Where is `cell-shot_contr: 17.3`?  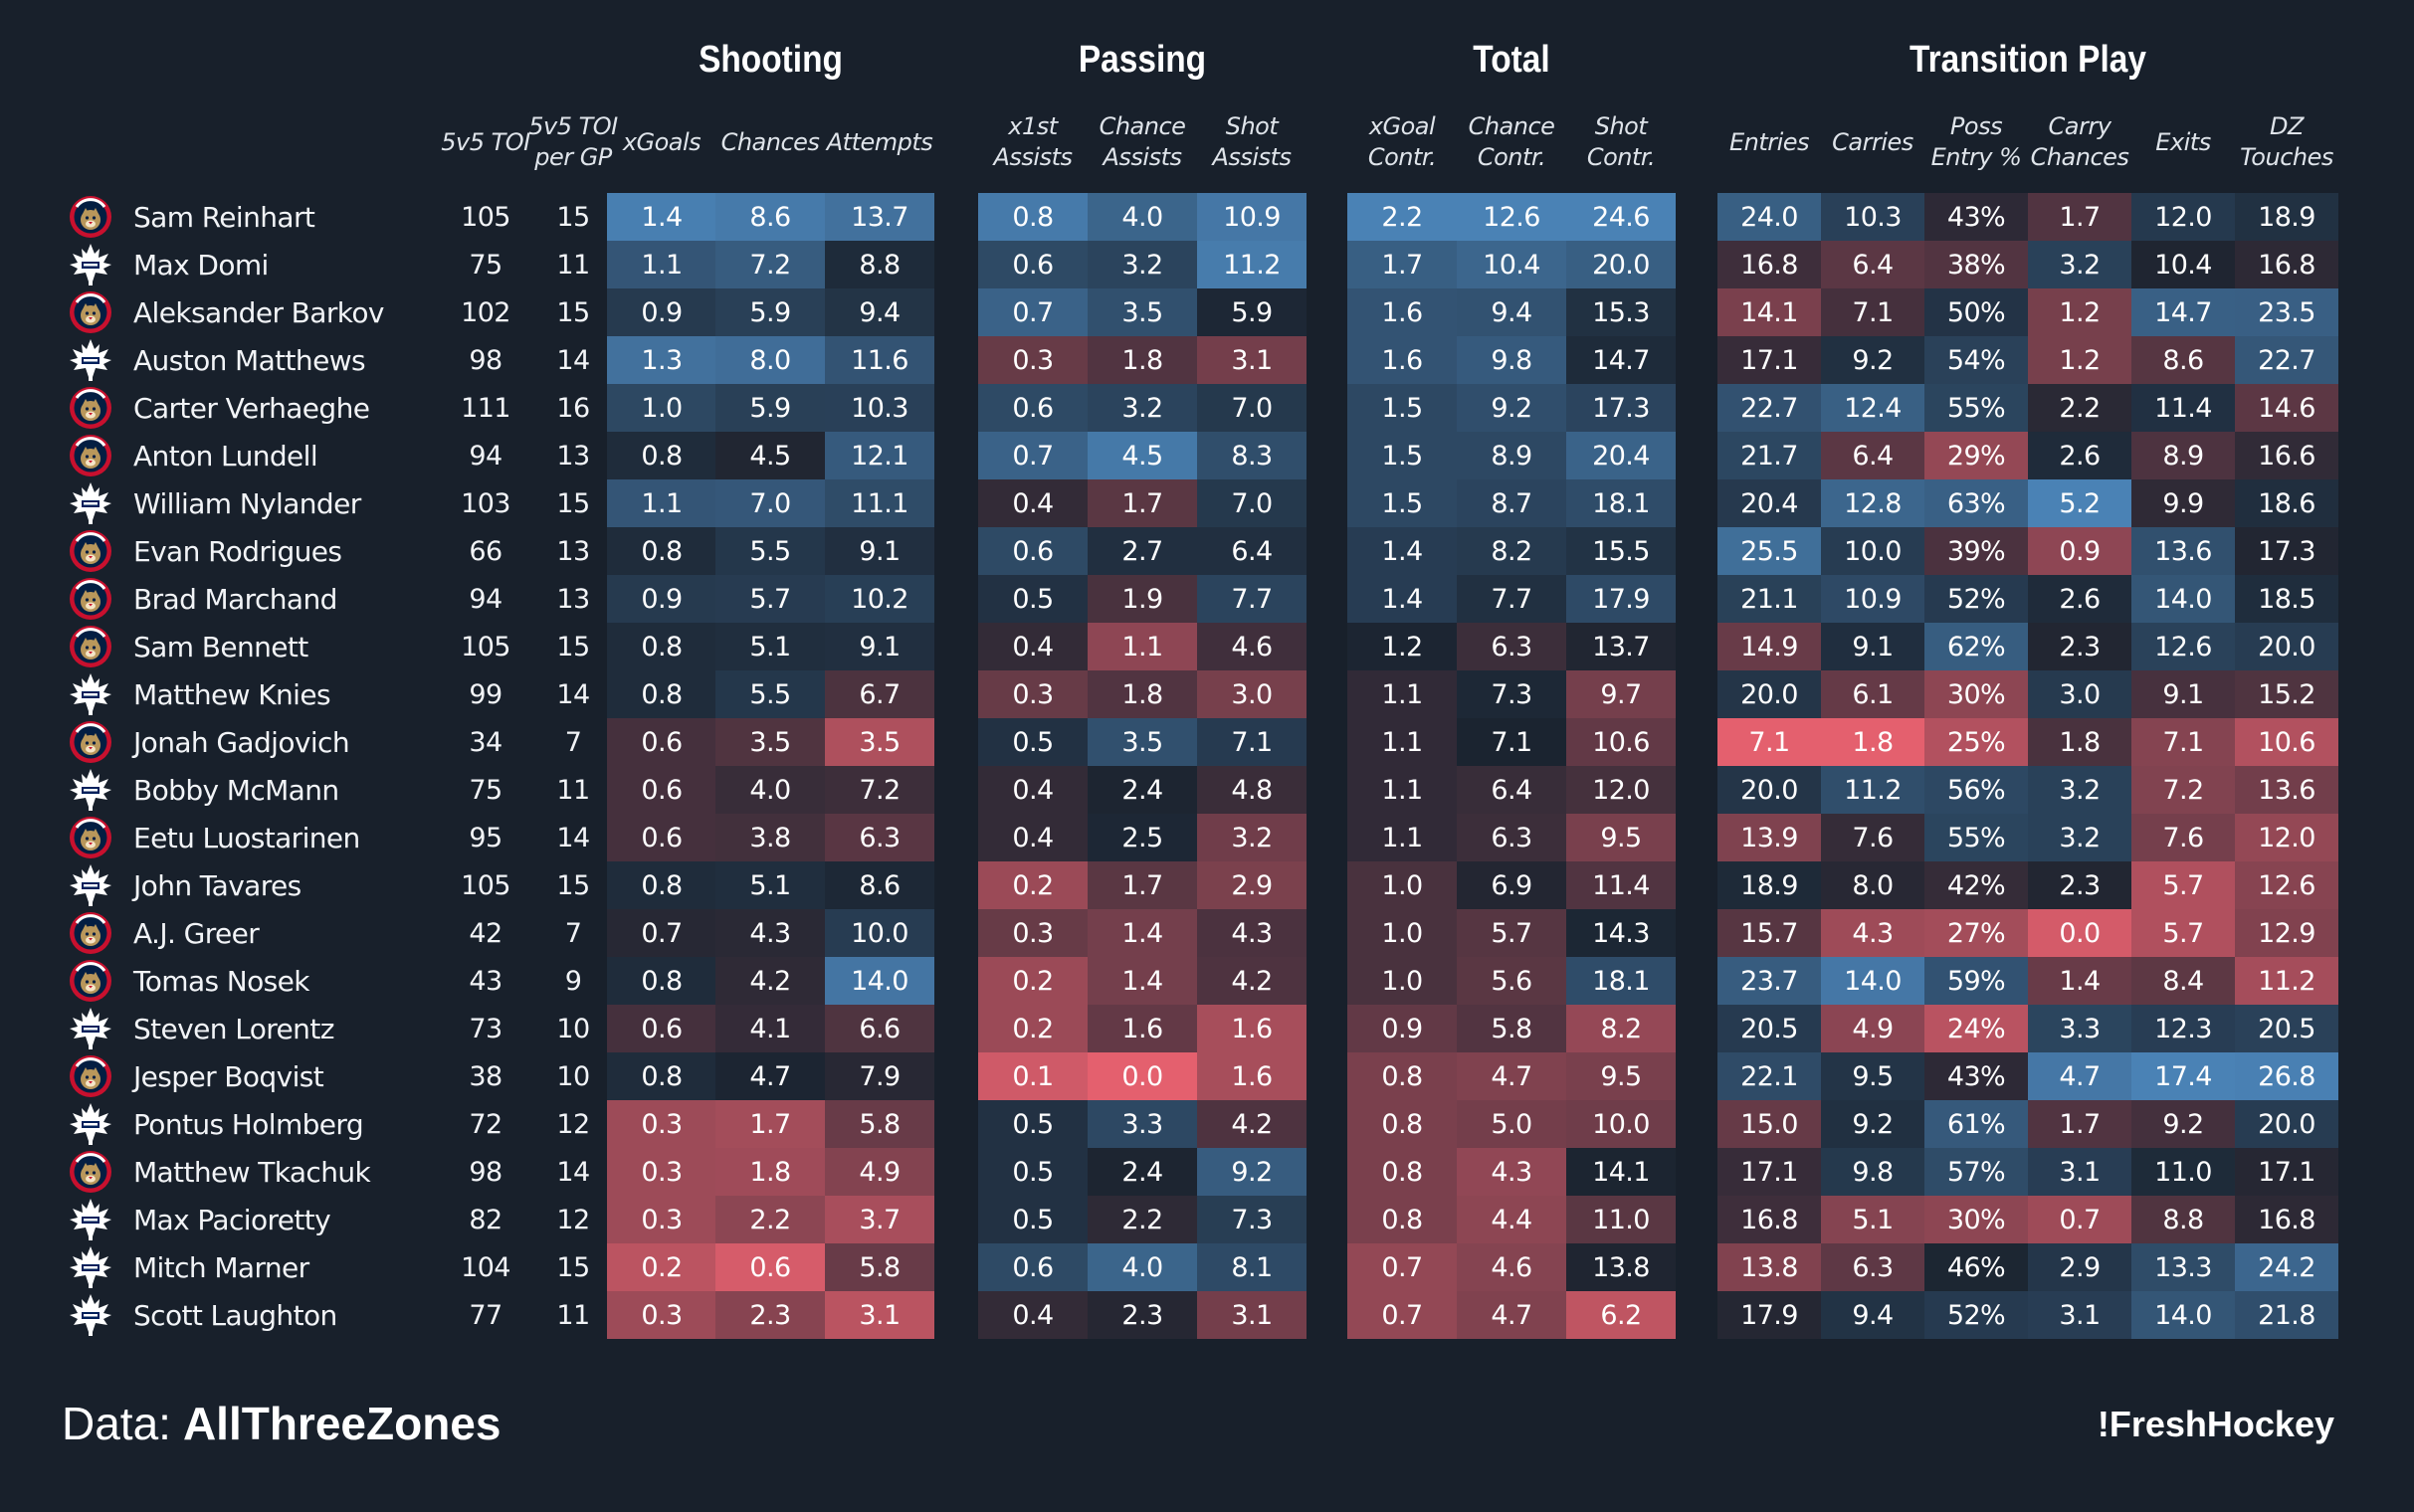 cell-shot_contr: 17.3 is located at coordinates (1621, 408).